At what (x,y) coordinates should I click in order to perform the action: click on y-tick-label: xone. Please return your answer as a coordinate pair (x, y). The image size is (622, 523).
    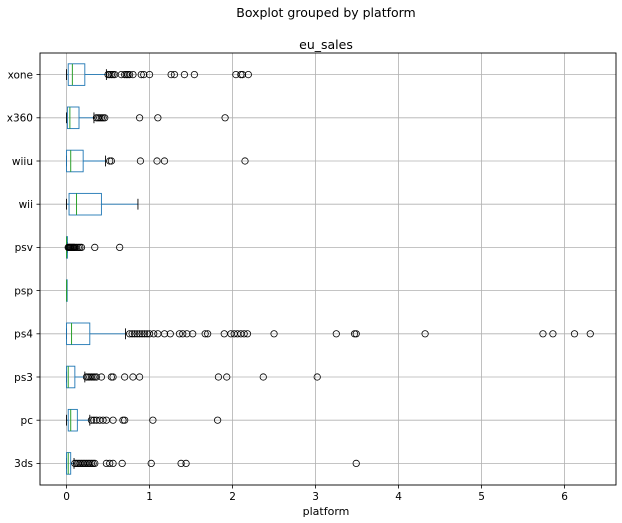
    Looking at the image, I should click on (20, 75).